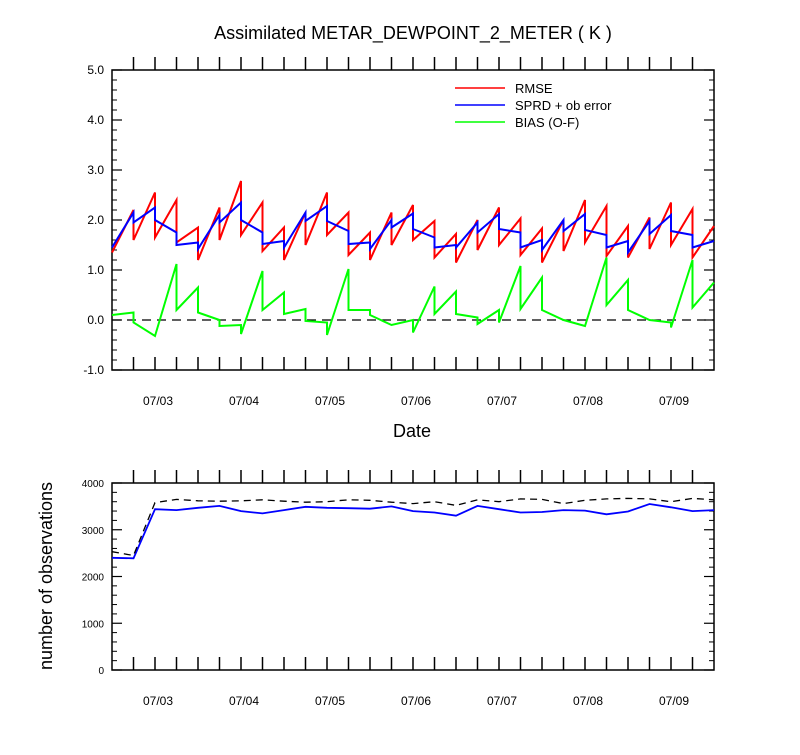 This screenshot has height=755, width=800. Describe the element at coordinates (93, 578) in the screenshot. I see `y-tick-label: 2000` at that location.